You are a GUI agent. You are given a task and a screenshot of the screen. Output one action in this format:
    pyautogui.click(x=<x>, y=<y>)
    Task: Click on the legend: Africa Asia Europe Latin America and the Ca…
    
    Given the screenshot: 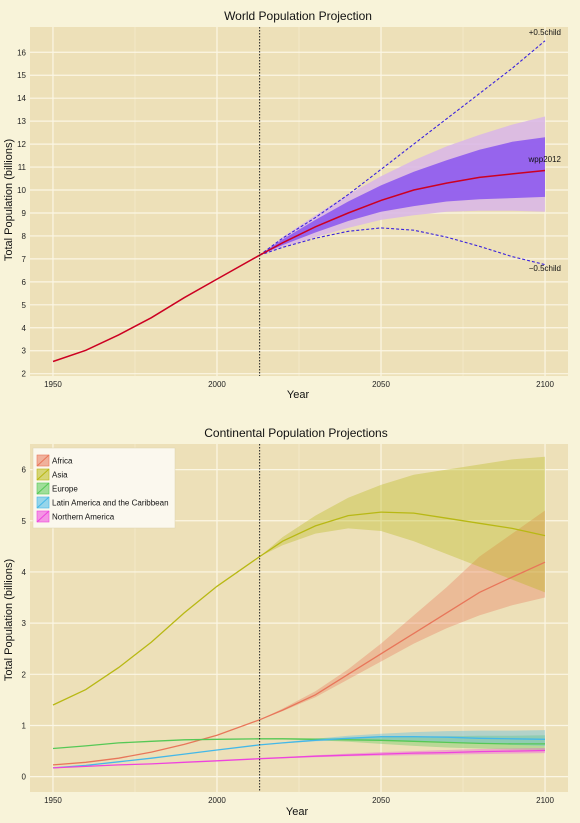 What is the action you would take?
    pyautogui.click(x=104, y=488)
    